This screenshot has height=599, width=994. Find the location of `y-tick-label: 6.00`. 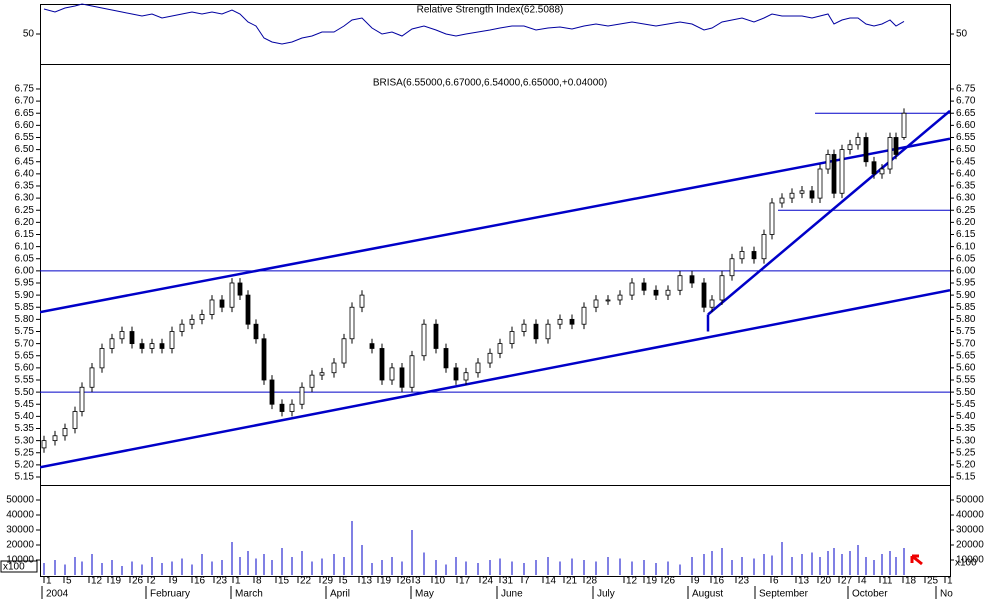

y-tick-label: 6.00 is located at coordinates (25, 271).